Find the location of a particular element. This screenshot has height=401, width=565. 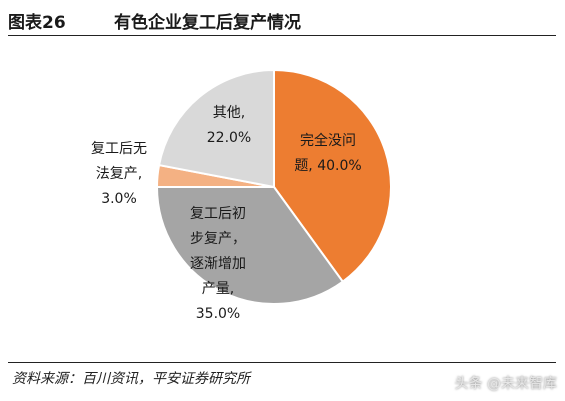

slice-label: 复工后无法复产, 3.0% is located at coordinates (119, 173).